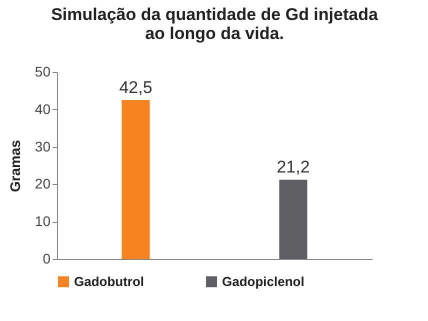 The height and width of the screenshot is (321, 428). Describe the element at coordinates (42, 184) in the screenshot. I see `y-tick-label: 20` at that location.